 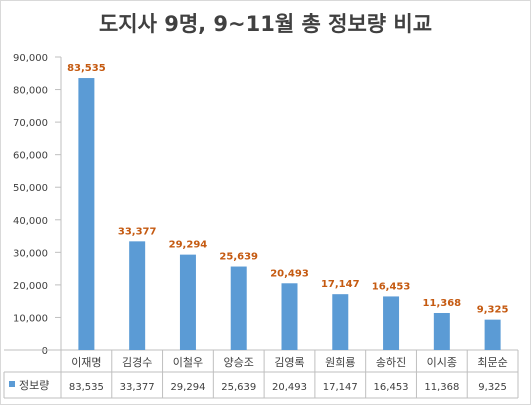 I want to click on bar-송하진, so click(x=391, y=323).